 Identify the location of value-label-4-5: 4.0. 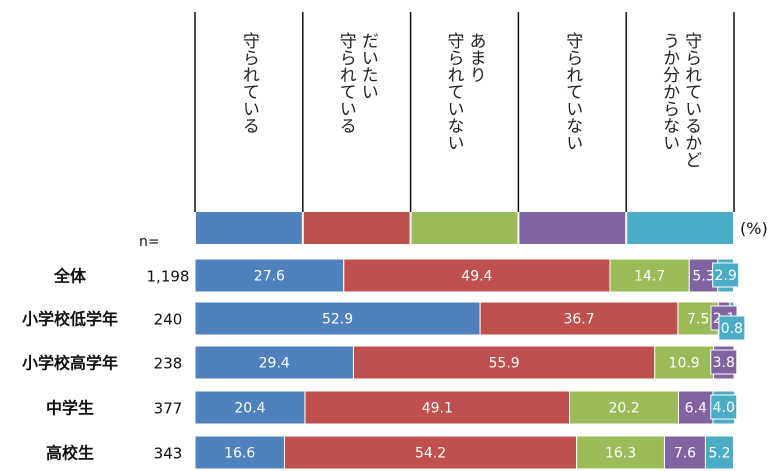
(724, 408).